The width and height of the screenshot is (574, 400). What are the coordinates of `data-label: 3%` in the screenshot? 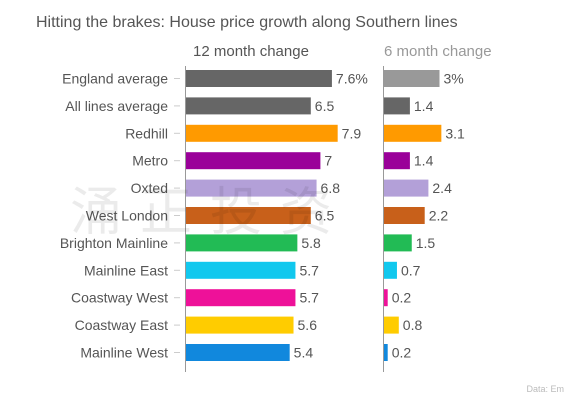 It's located at (454, 79).